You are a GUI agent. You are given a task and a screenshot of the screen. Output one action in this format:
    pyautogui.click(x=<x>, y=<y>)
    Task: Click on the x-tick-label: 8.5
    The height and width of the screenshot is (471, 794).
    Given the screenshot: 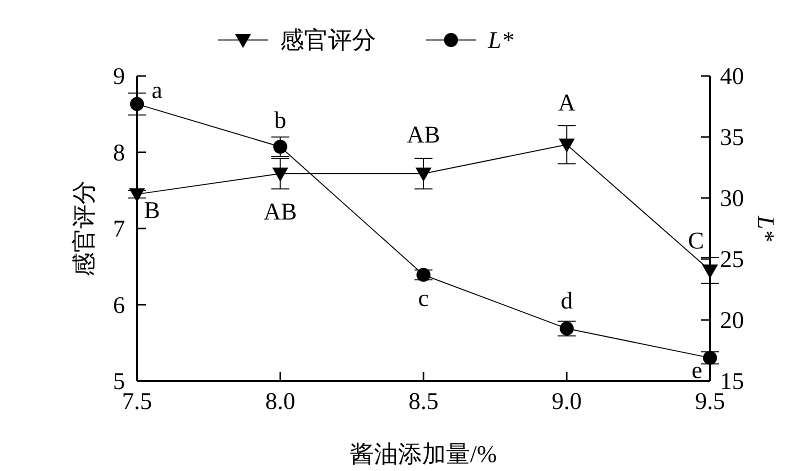 What is the action you would take?
    pyautogui.click(x=423, y=402)
    